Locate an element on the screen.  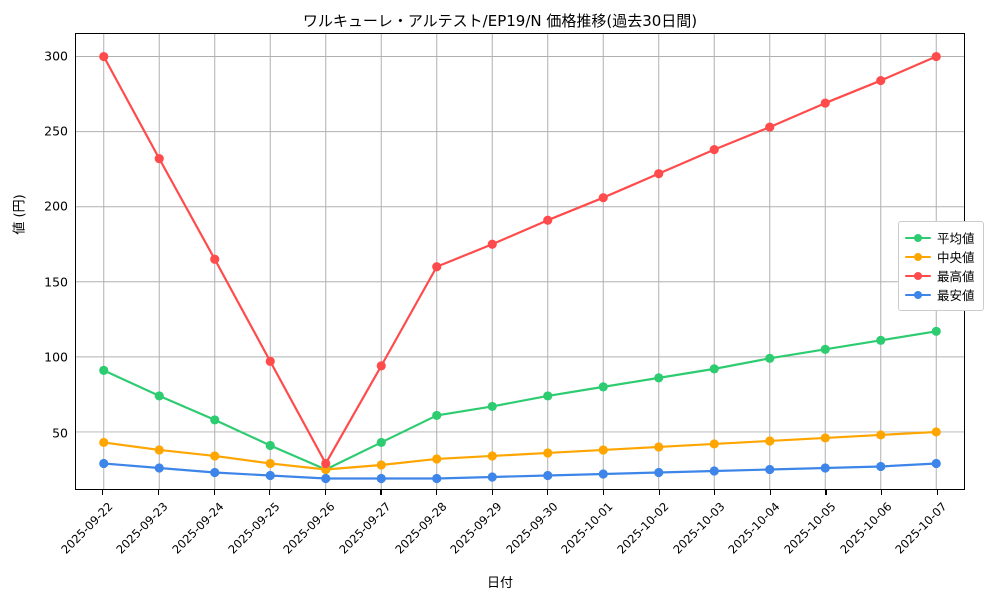
y-tick-label: 100 is located at coordinates (56, 357).